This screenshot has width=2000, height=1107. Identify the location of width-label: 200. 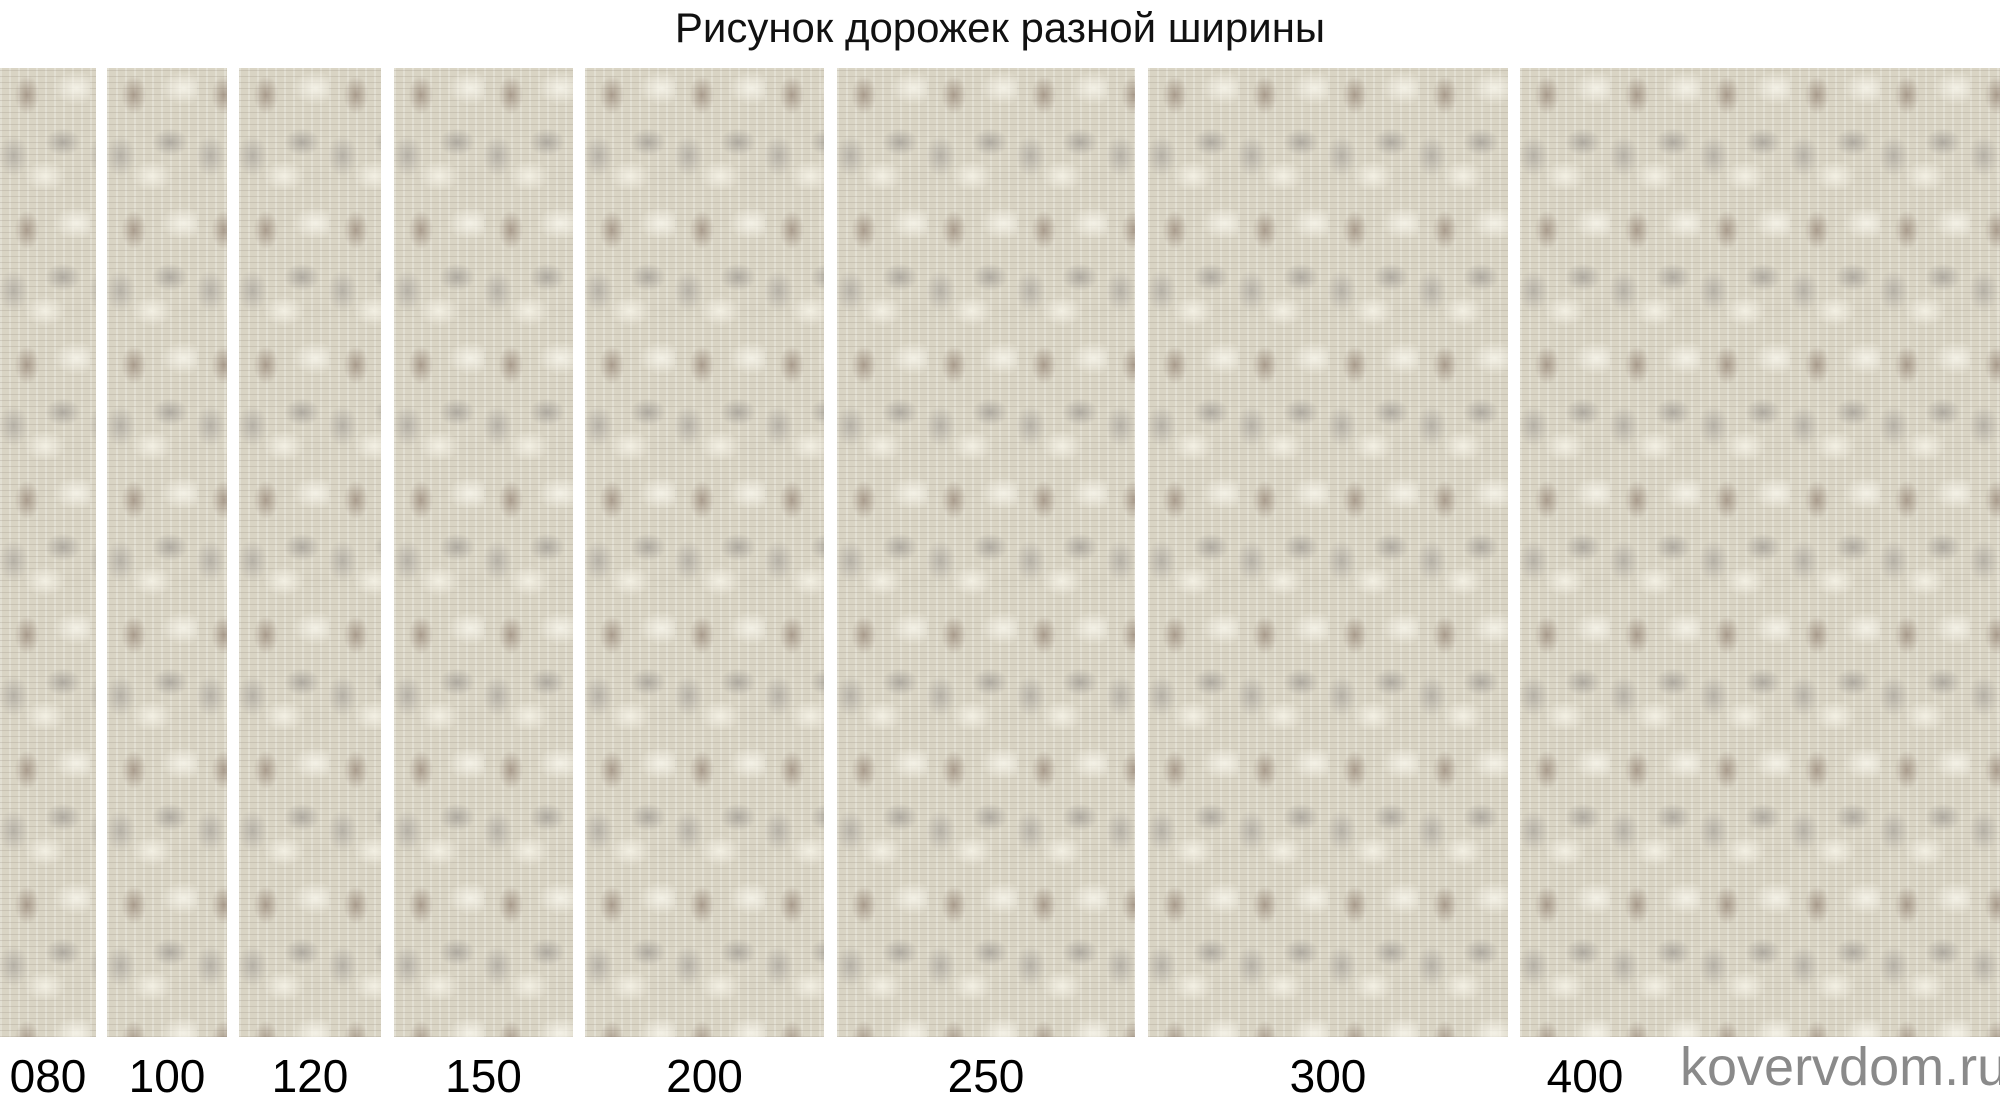
(704, 1076).